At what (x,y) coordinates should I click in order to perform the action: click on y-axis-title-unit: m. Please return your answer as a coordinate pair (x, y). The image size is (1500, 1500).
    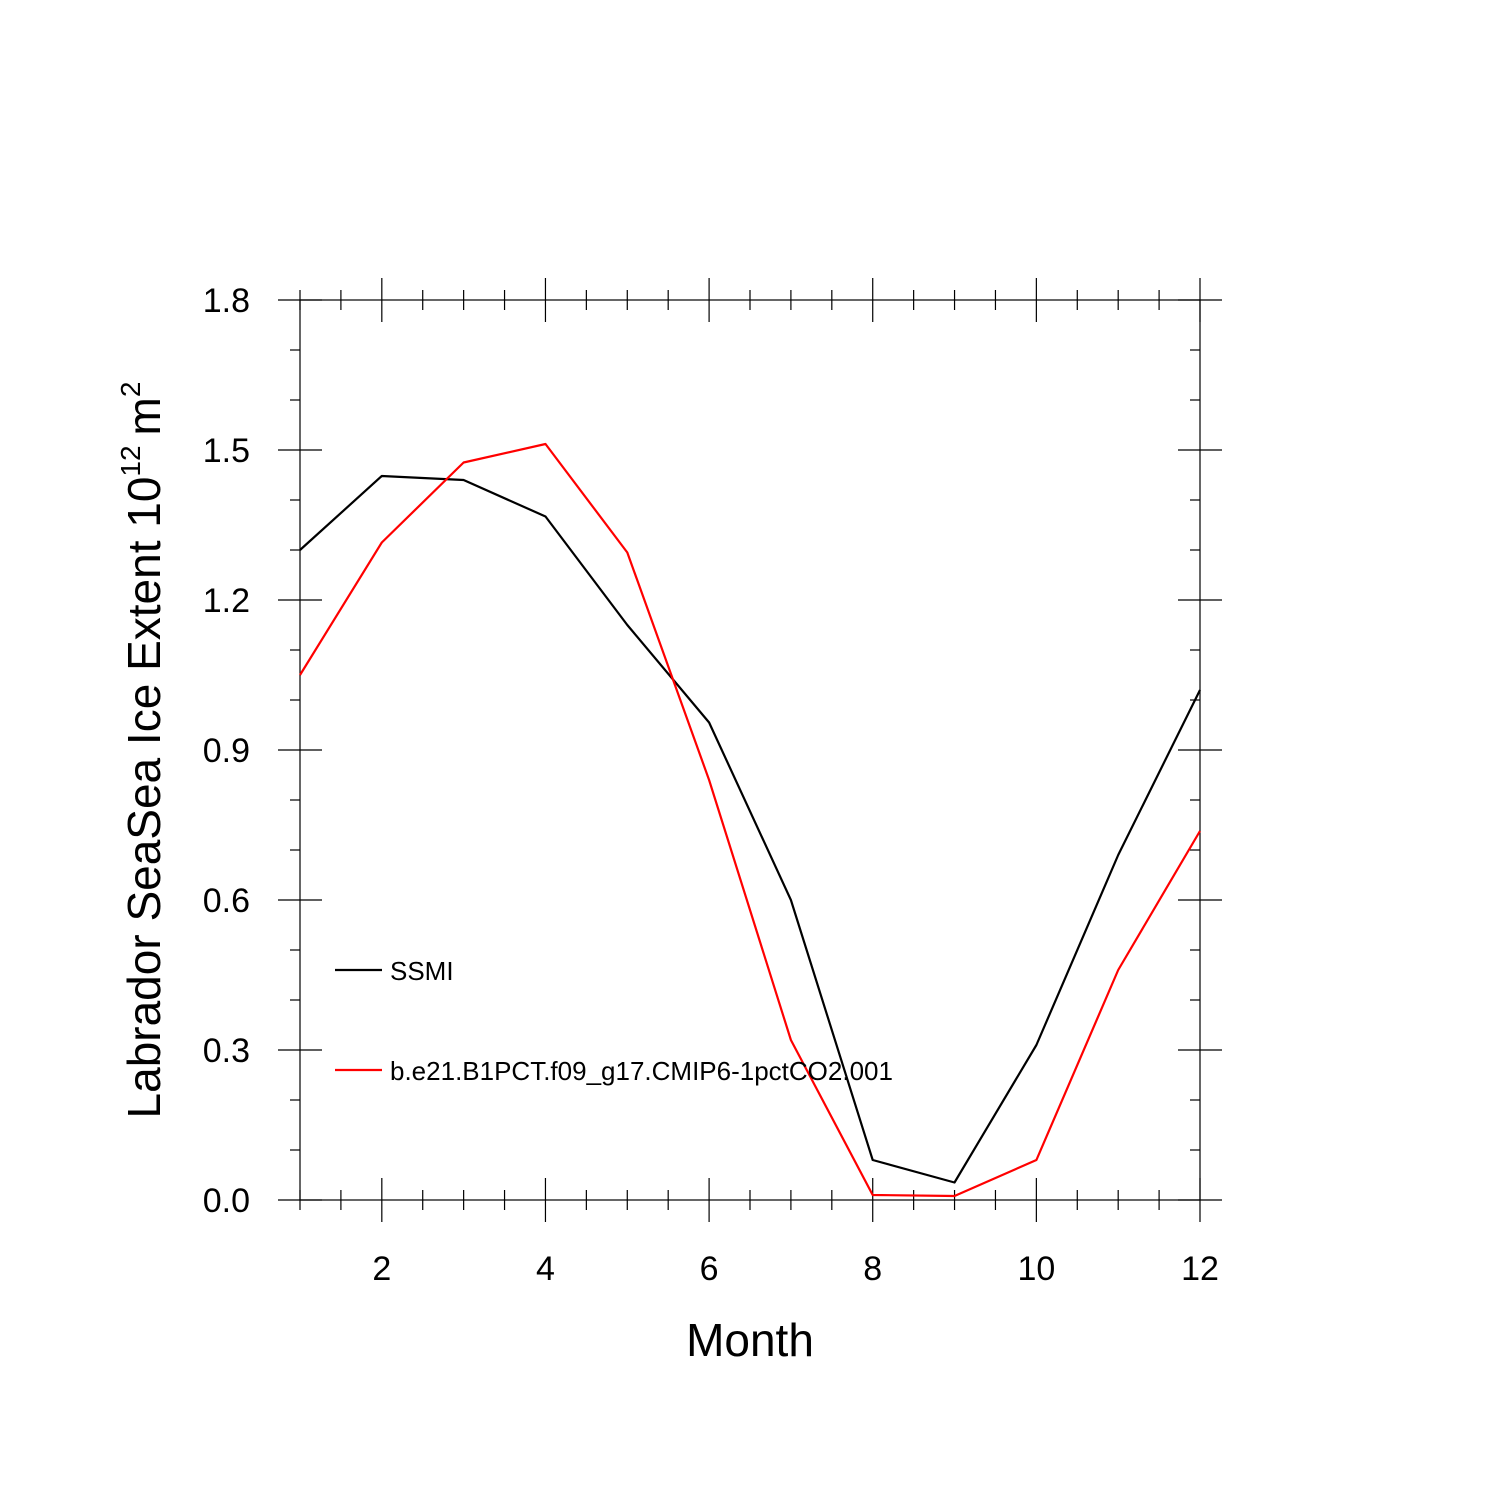
    Looking at the image, I should click on (144, 416).